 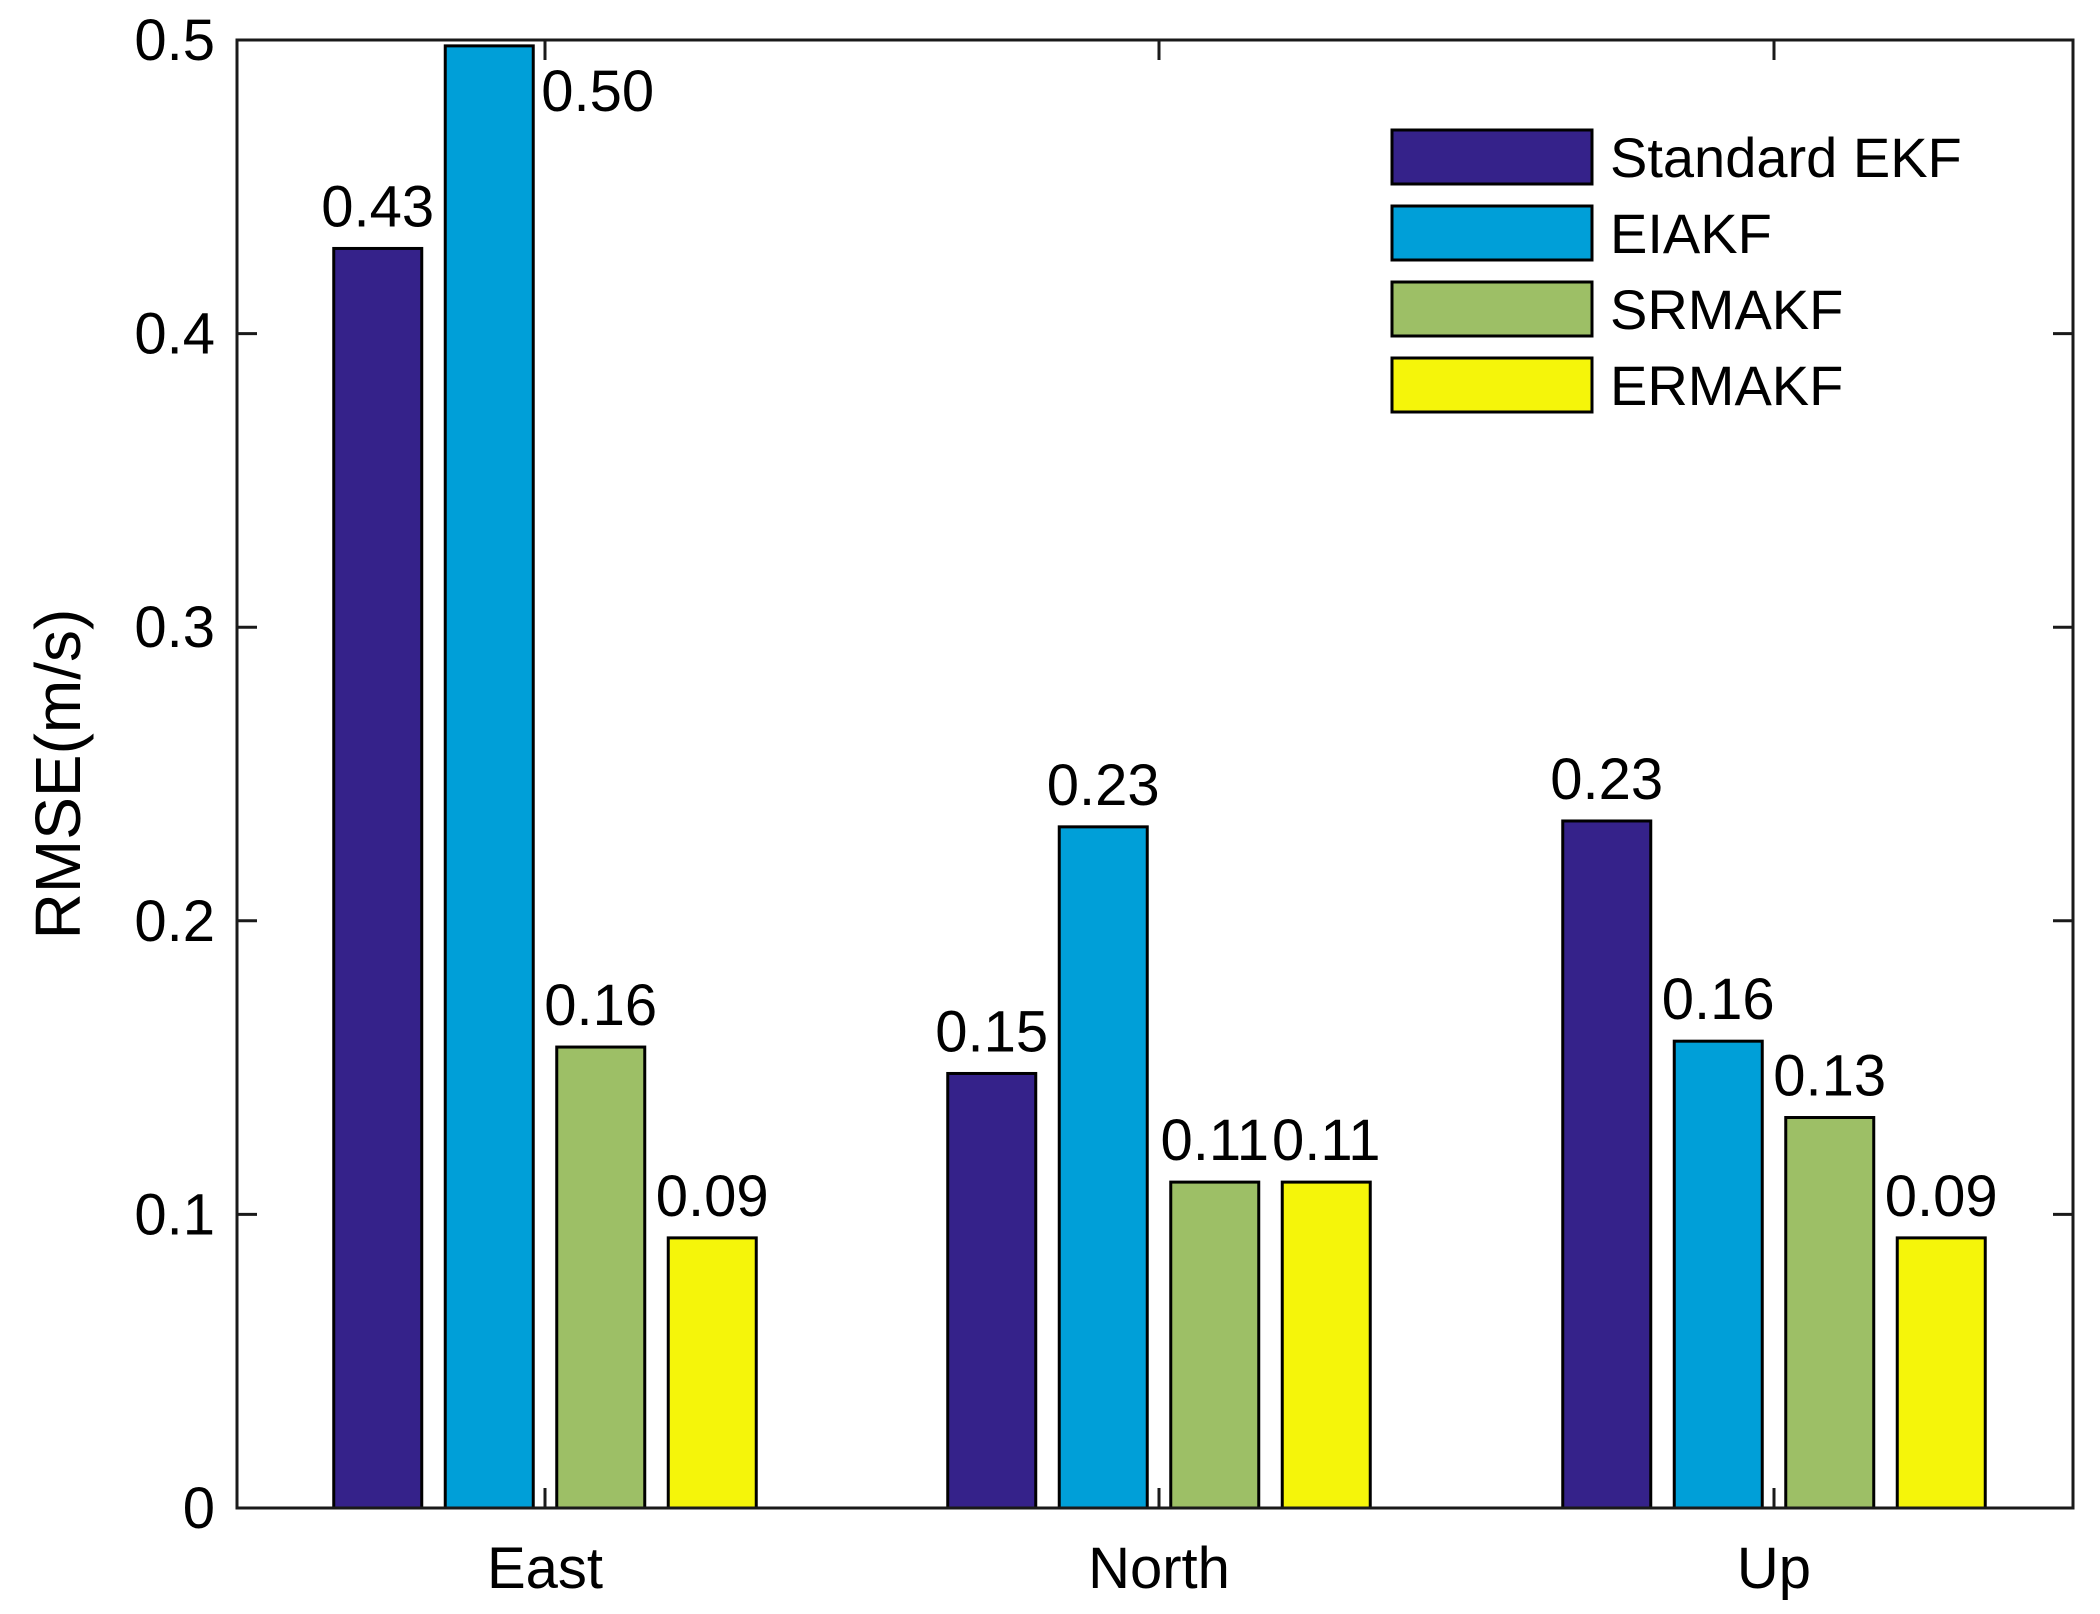 What do you see at coordinates (1726, 309) in the screenshot?
I see `legend-label: SRMAKF` at bounding box center [1726, 309].